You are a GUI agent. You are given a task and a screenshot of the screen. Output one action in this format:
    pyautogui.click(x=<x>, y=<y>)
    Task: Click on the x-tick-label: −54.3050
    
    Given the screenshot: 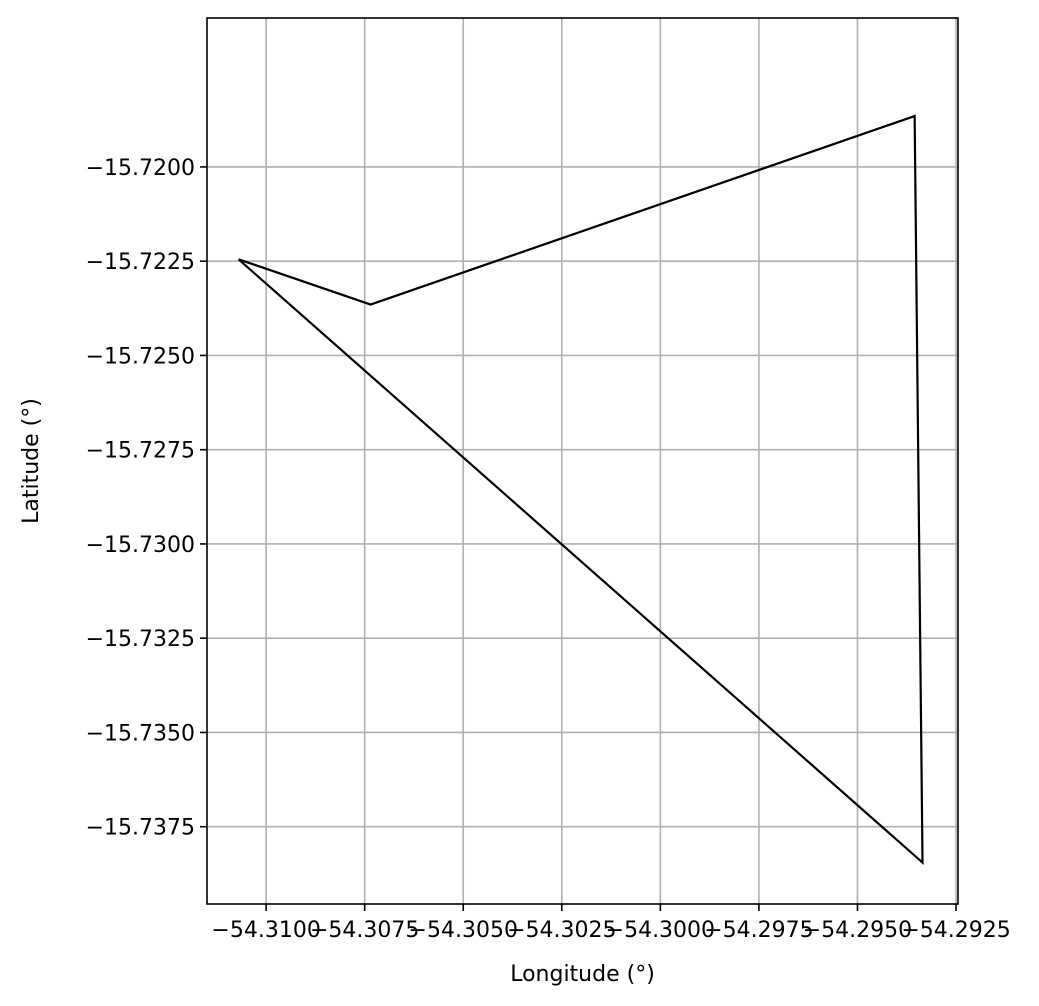 What is the action you would take?
    pyautogui.click(x=463, y=930)
    